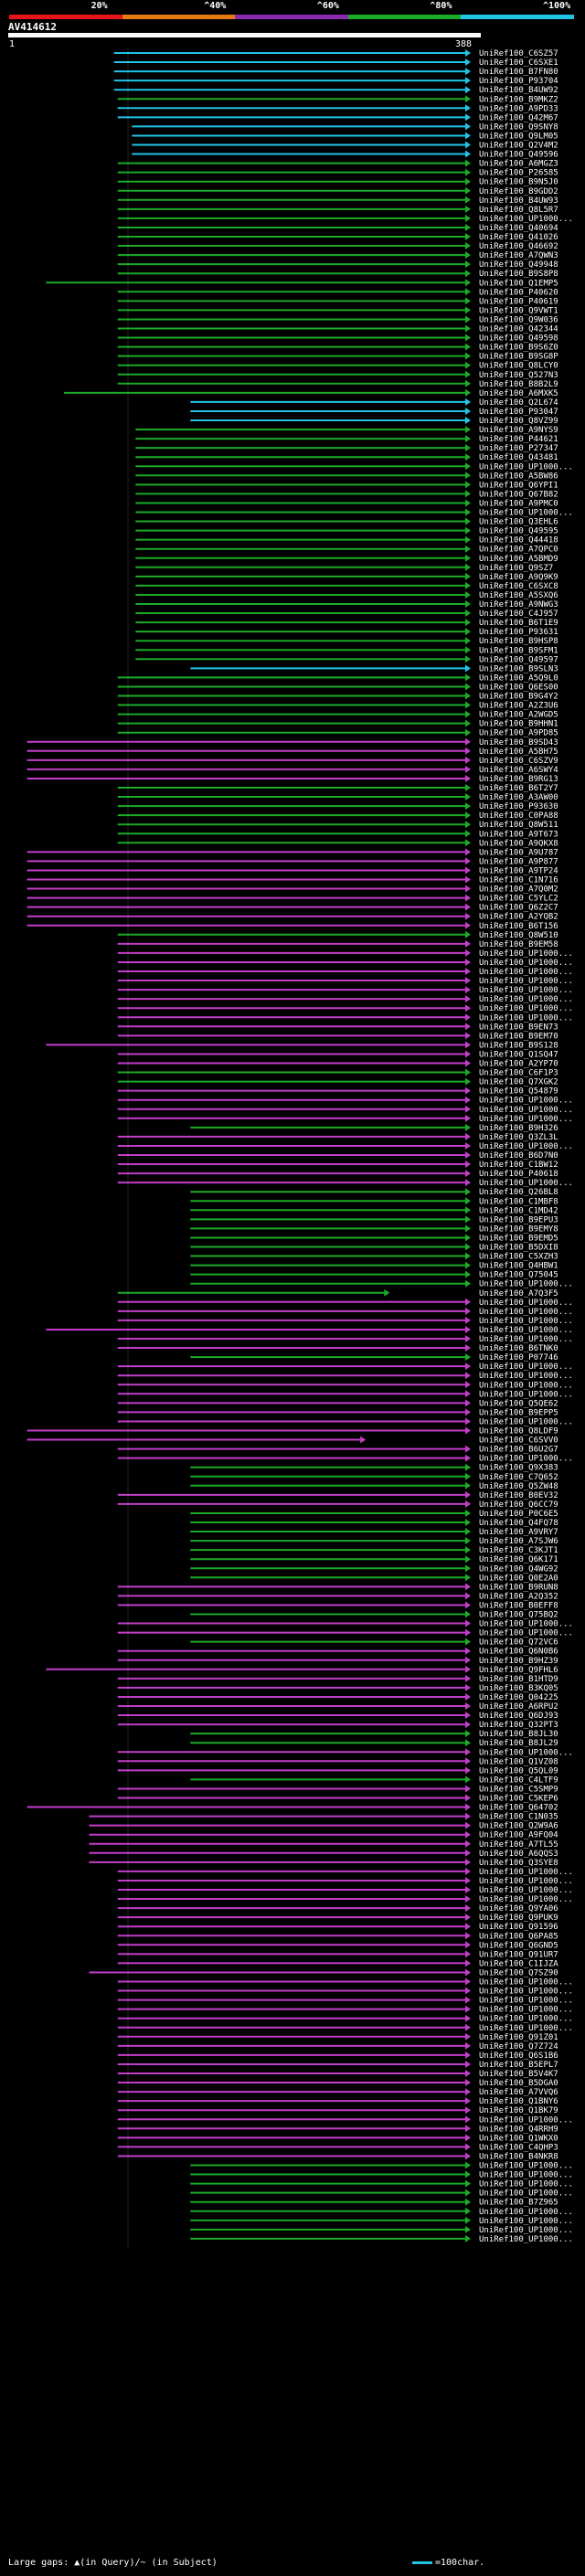 The height and width of the screenshot is (2576, 585). I want to click on hit-label: UniRef100_Q9X383, so click(518, 1468).